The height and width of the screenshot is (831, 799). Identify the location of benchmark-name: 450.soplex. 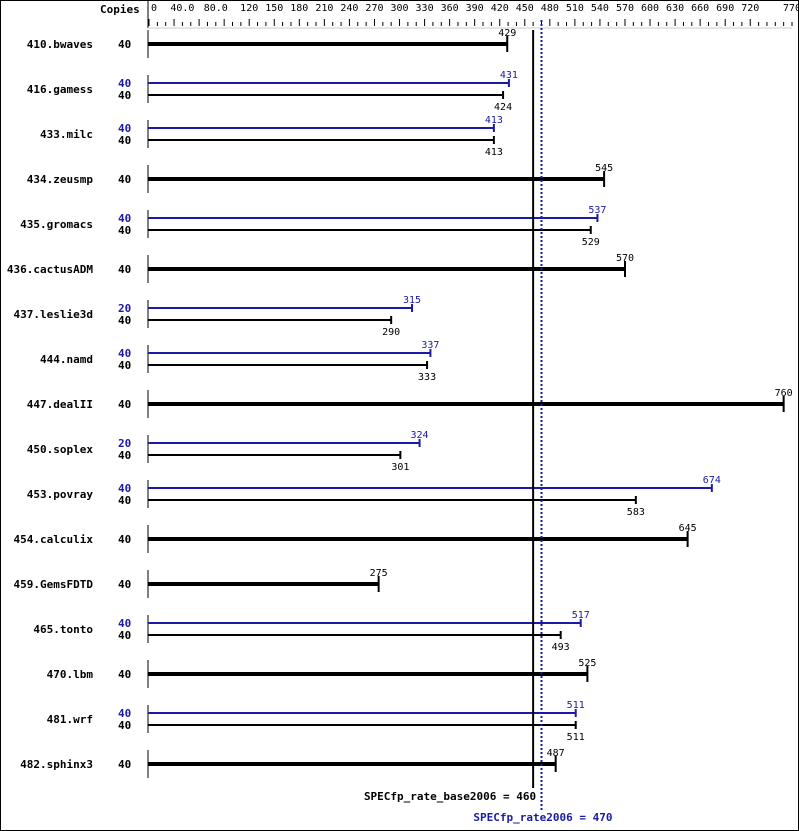
(60, 449).